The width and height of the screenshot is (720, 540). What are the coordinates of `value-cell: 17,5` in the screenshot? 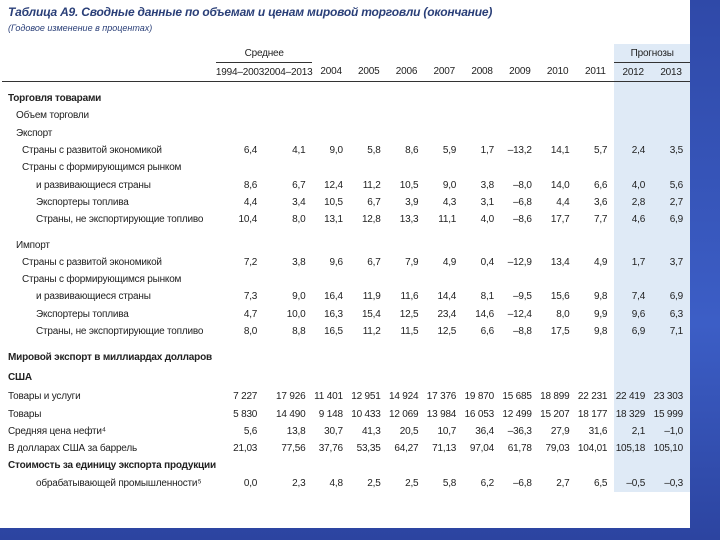 It's located at (560, 331).